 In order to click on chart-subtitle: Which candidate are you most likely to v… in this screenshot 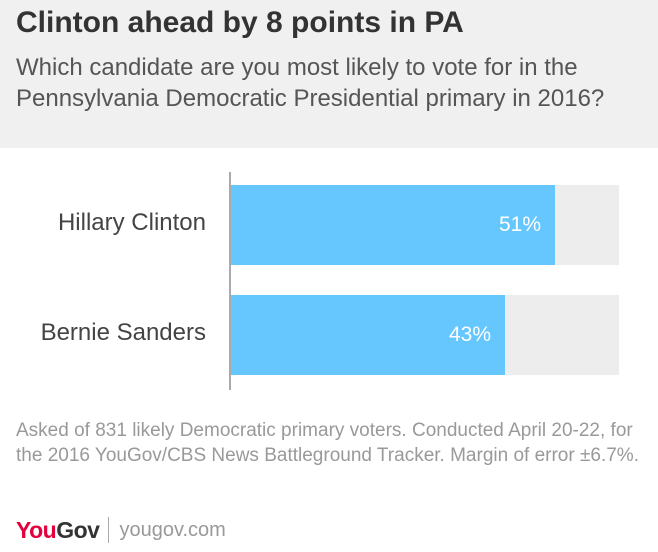, I will do `click(310, 83)`.